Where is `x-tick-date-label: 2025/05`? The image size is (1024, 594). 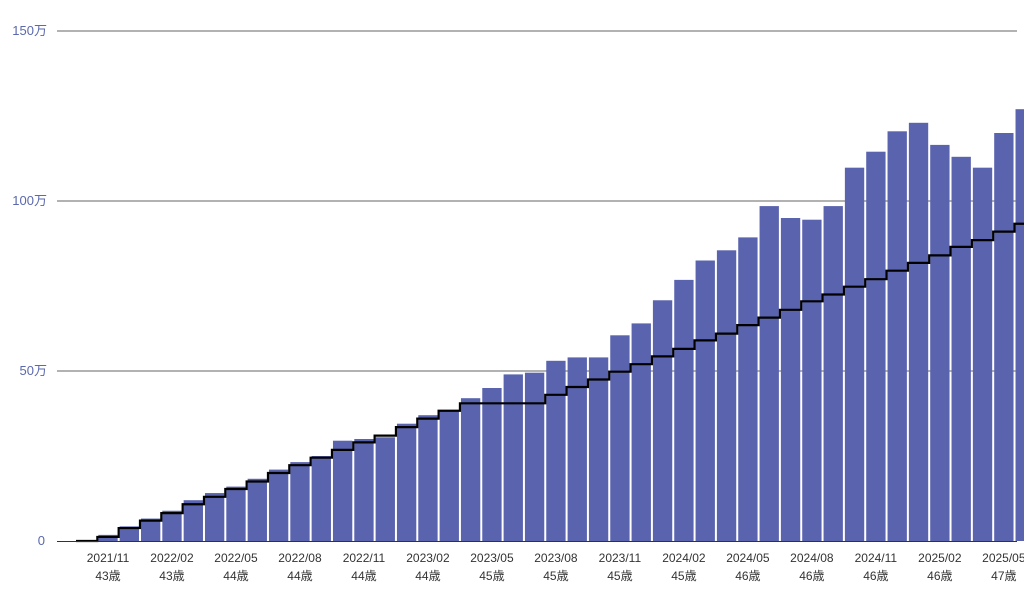
x-tick-date-label: 2025/05 is located at coordinates (1003, 558).